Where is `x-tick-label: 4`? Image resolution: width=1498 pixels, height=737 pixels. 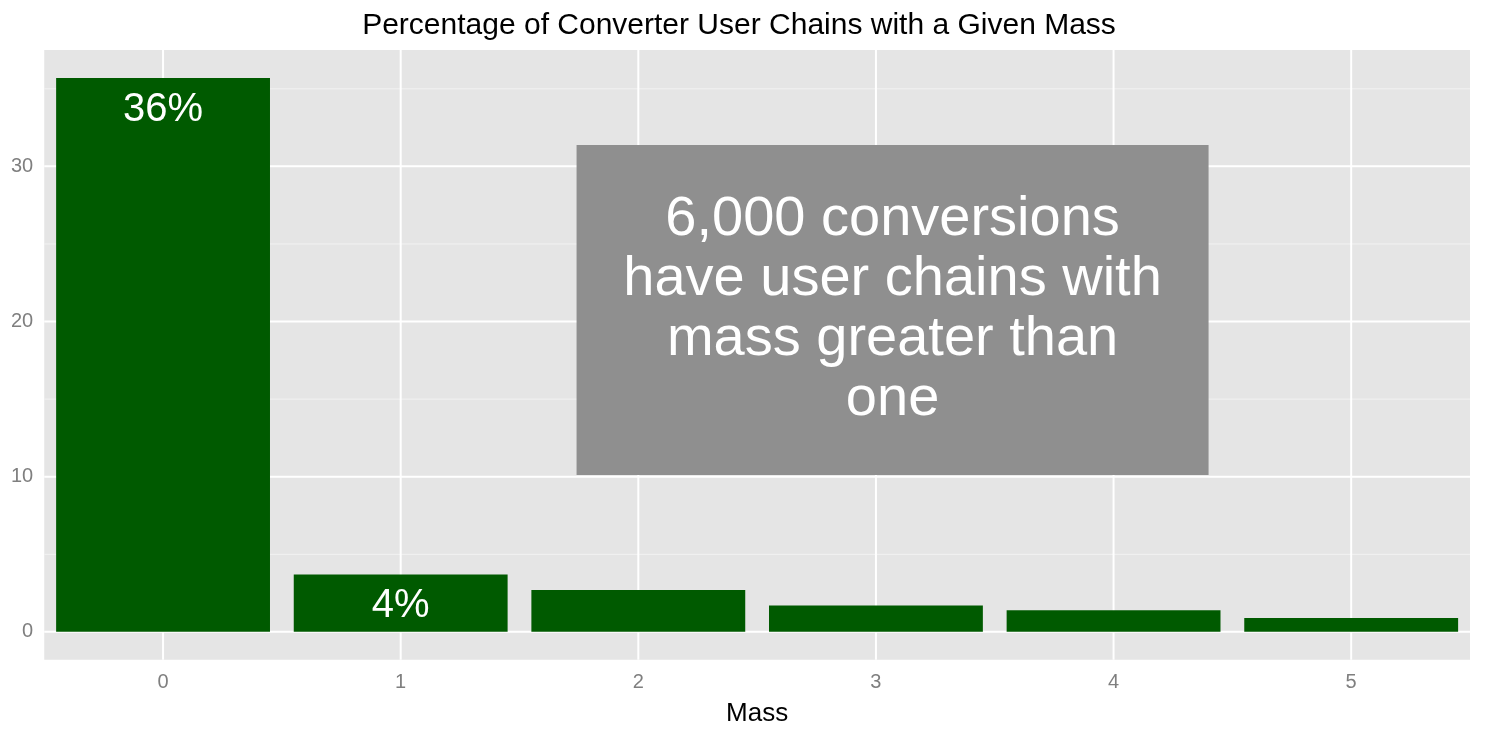 x-tick-label: 4 is located at coordinates (1114, 681).